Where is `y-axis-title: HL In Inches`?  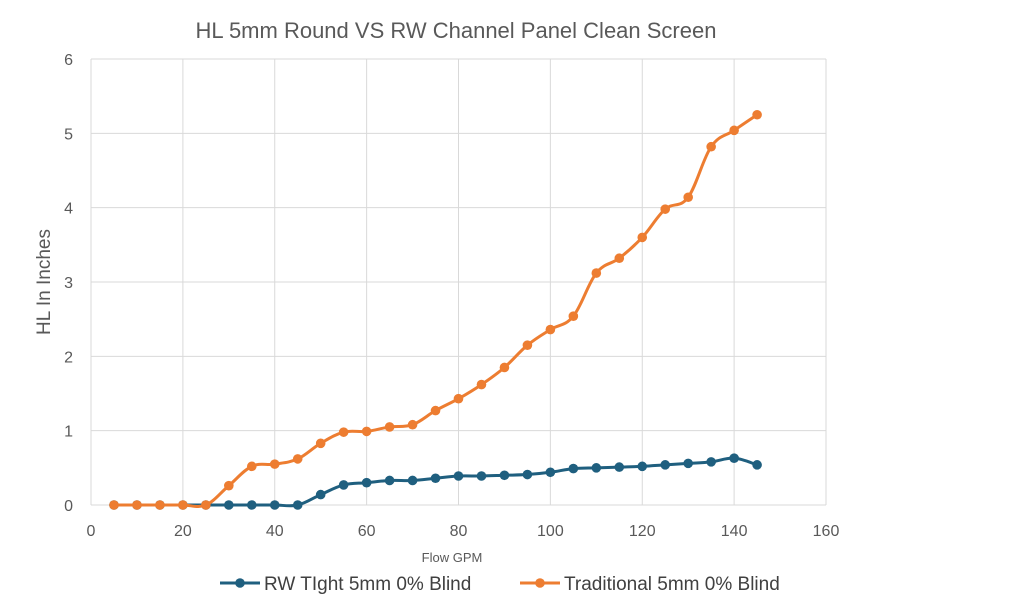
y-axis-title: HL In Inches is located at coordinates (44, 282).